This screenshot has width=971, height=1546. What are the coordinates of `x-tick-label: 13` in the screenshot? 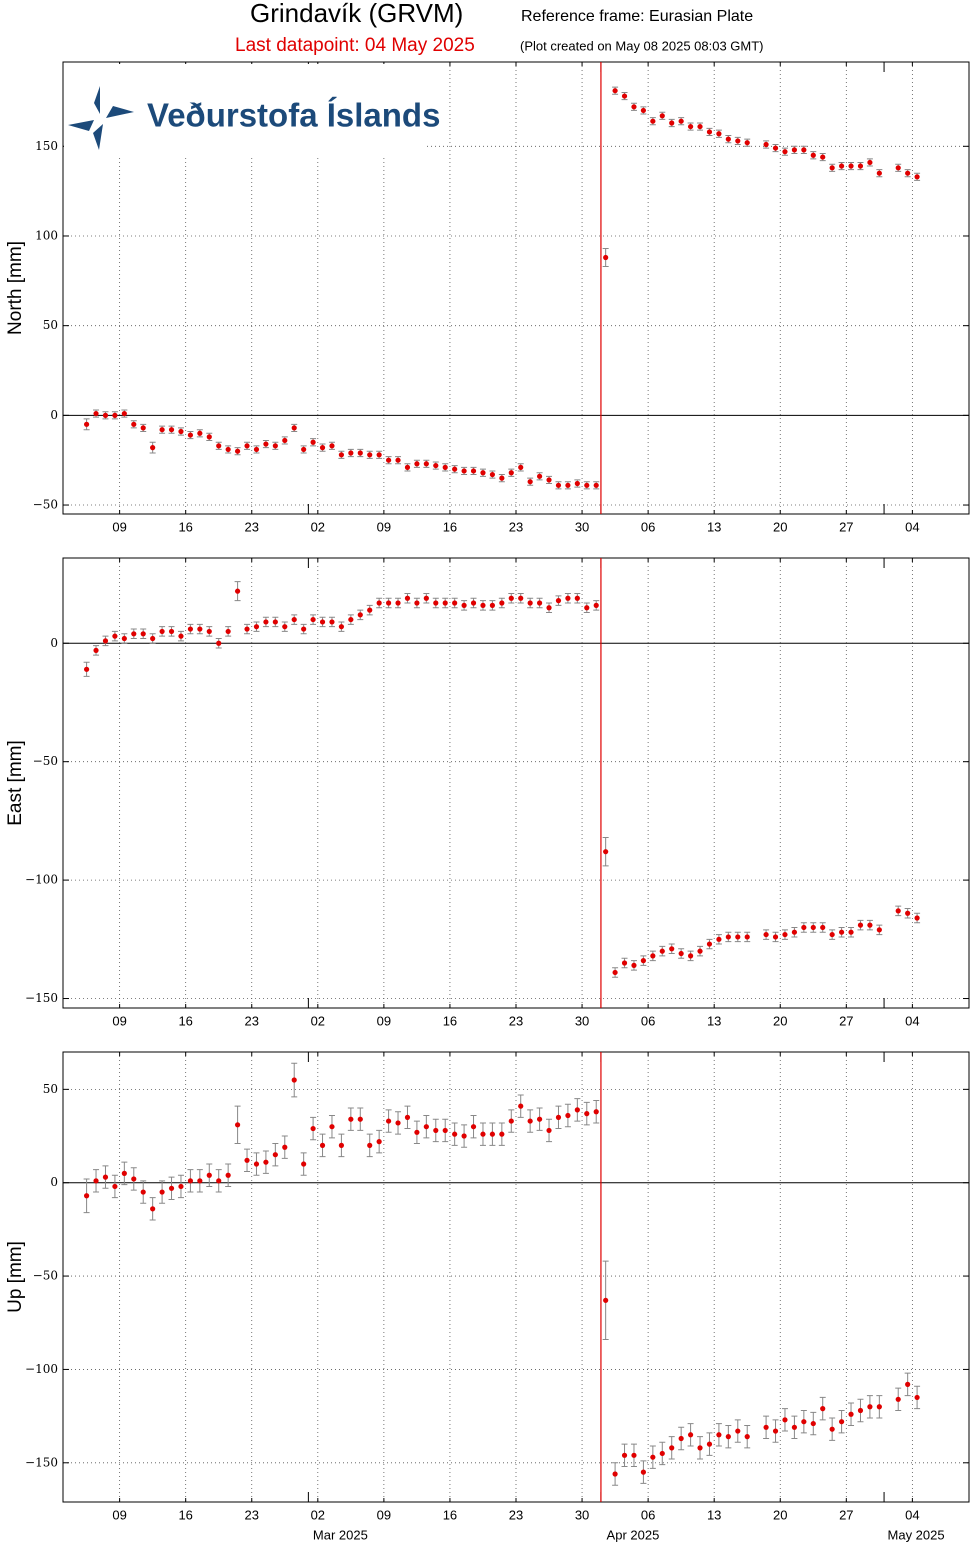 It's located at (714, 1514).